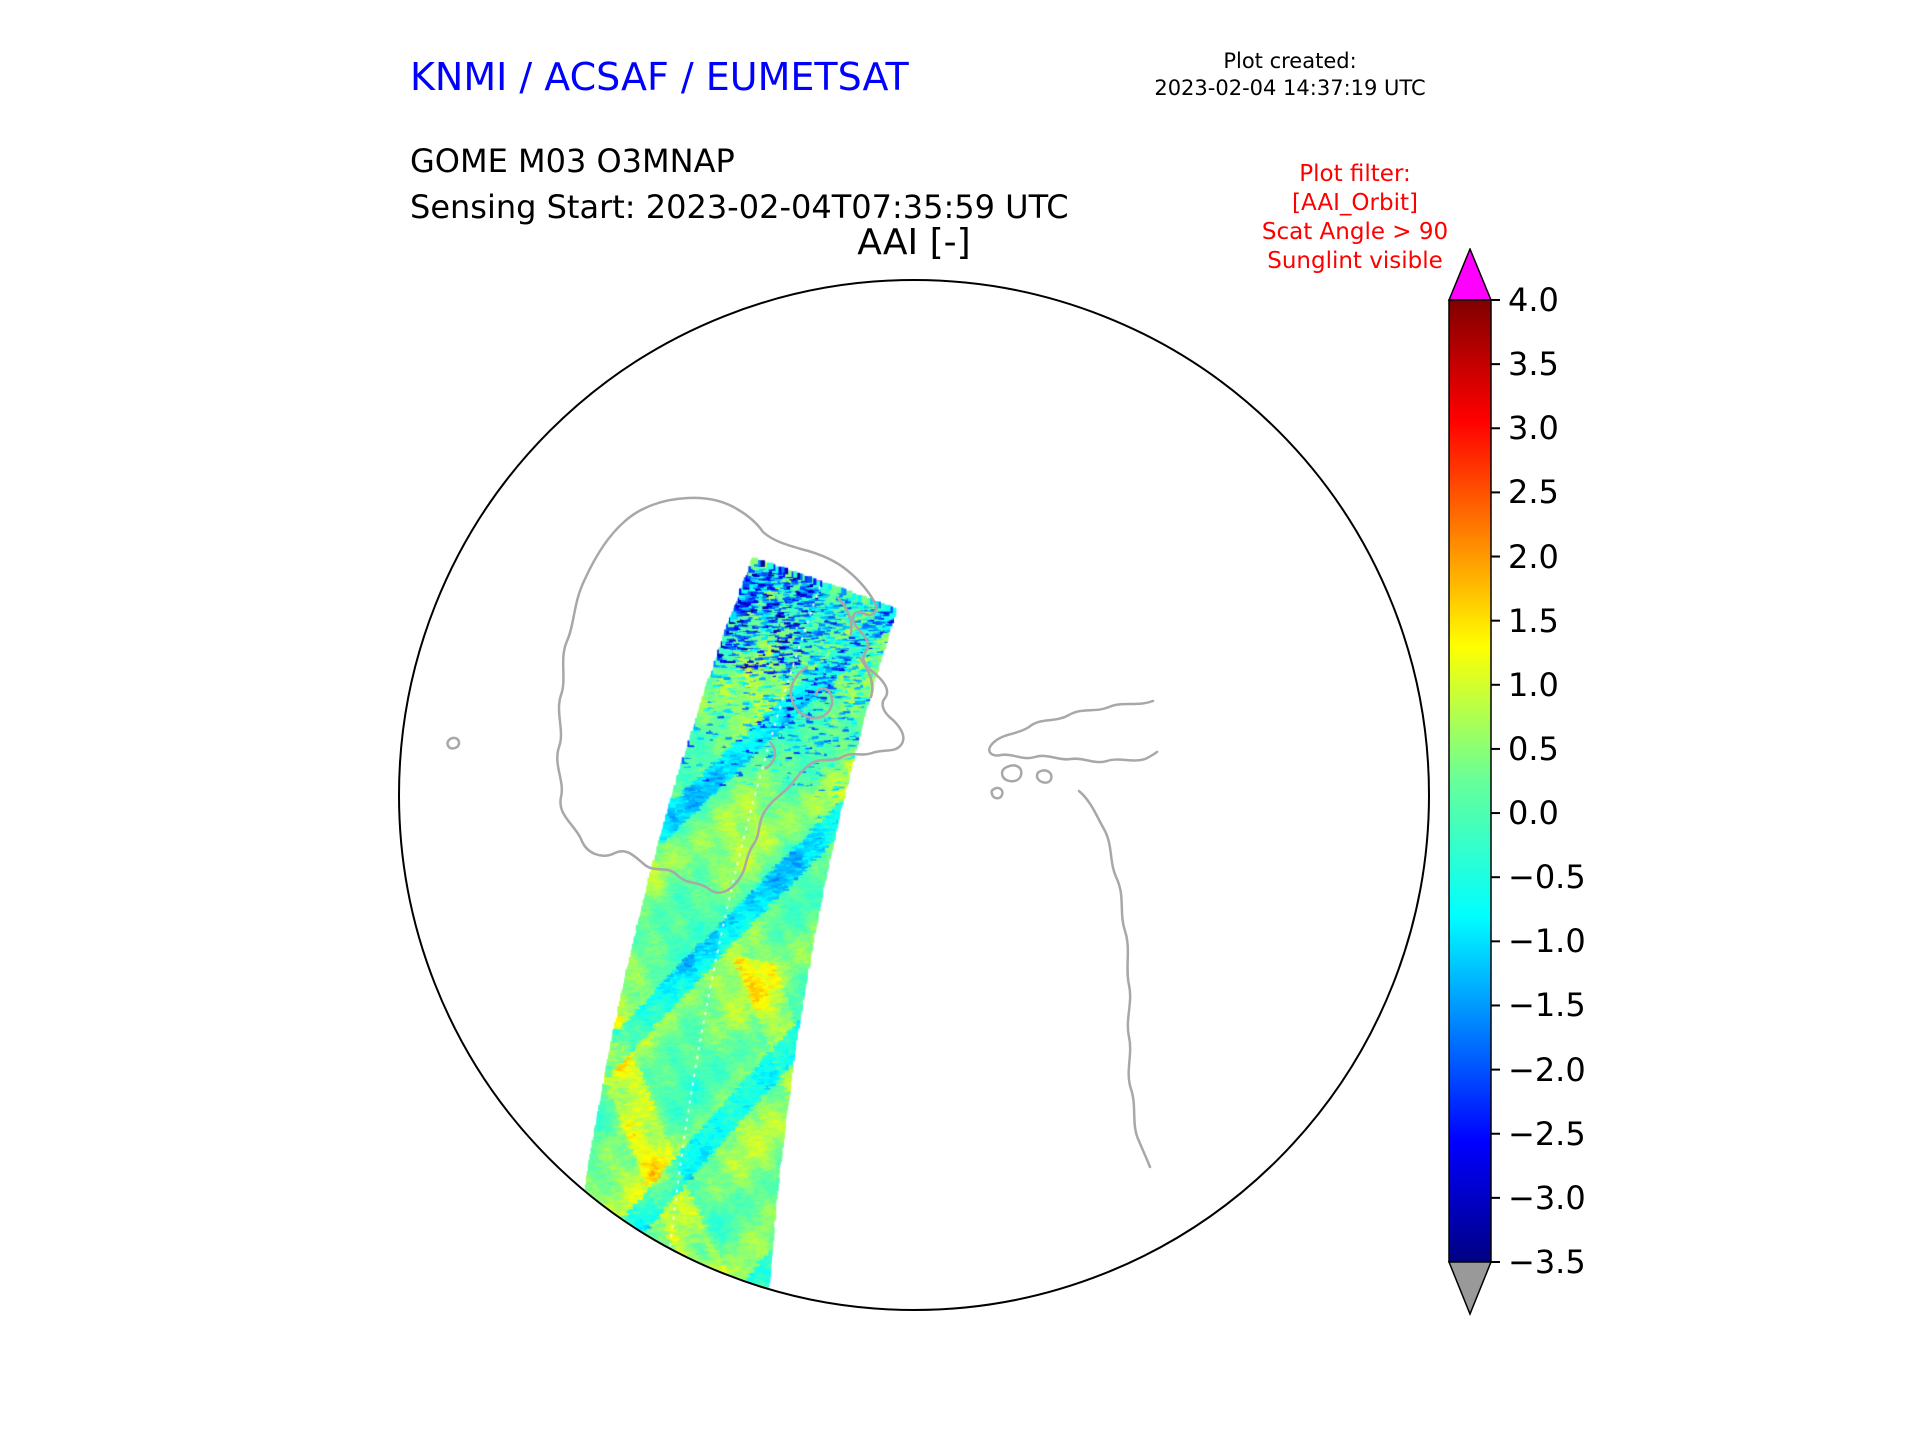 This screenshot has width=1920, height=1440. What do you see at coordinates (1114, 979) in the screenshot?
I see `coast-long-east` at bounding box center [1114, 979].